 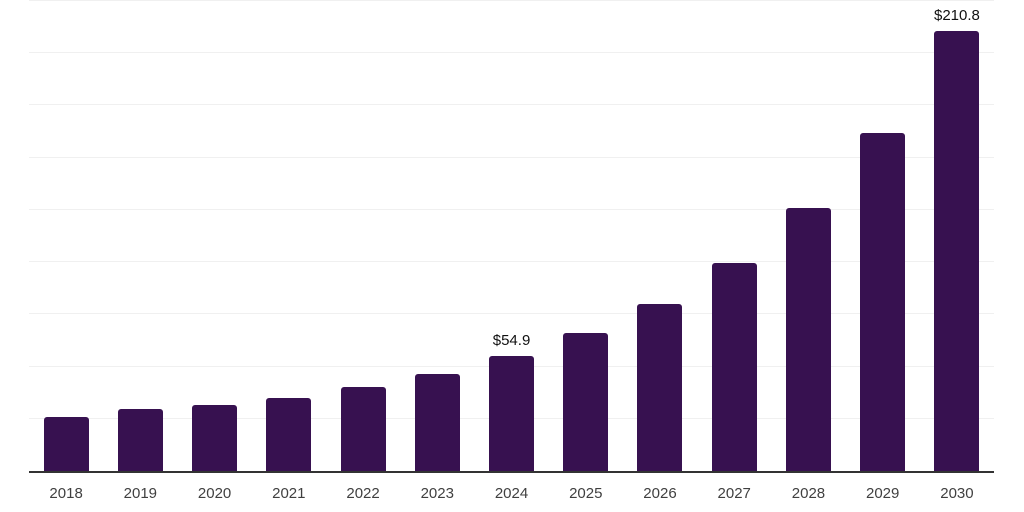 What do you see at coordinates (808, 339) in the screenshot?
I see `bar-2028` at bounding box center [808, 339].